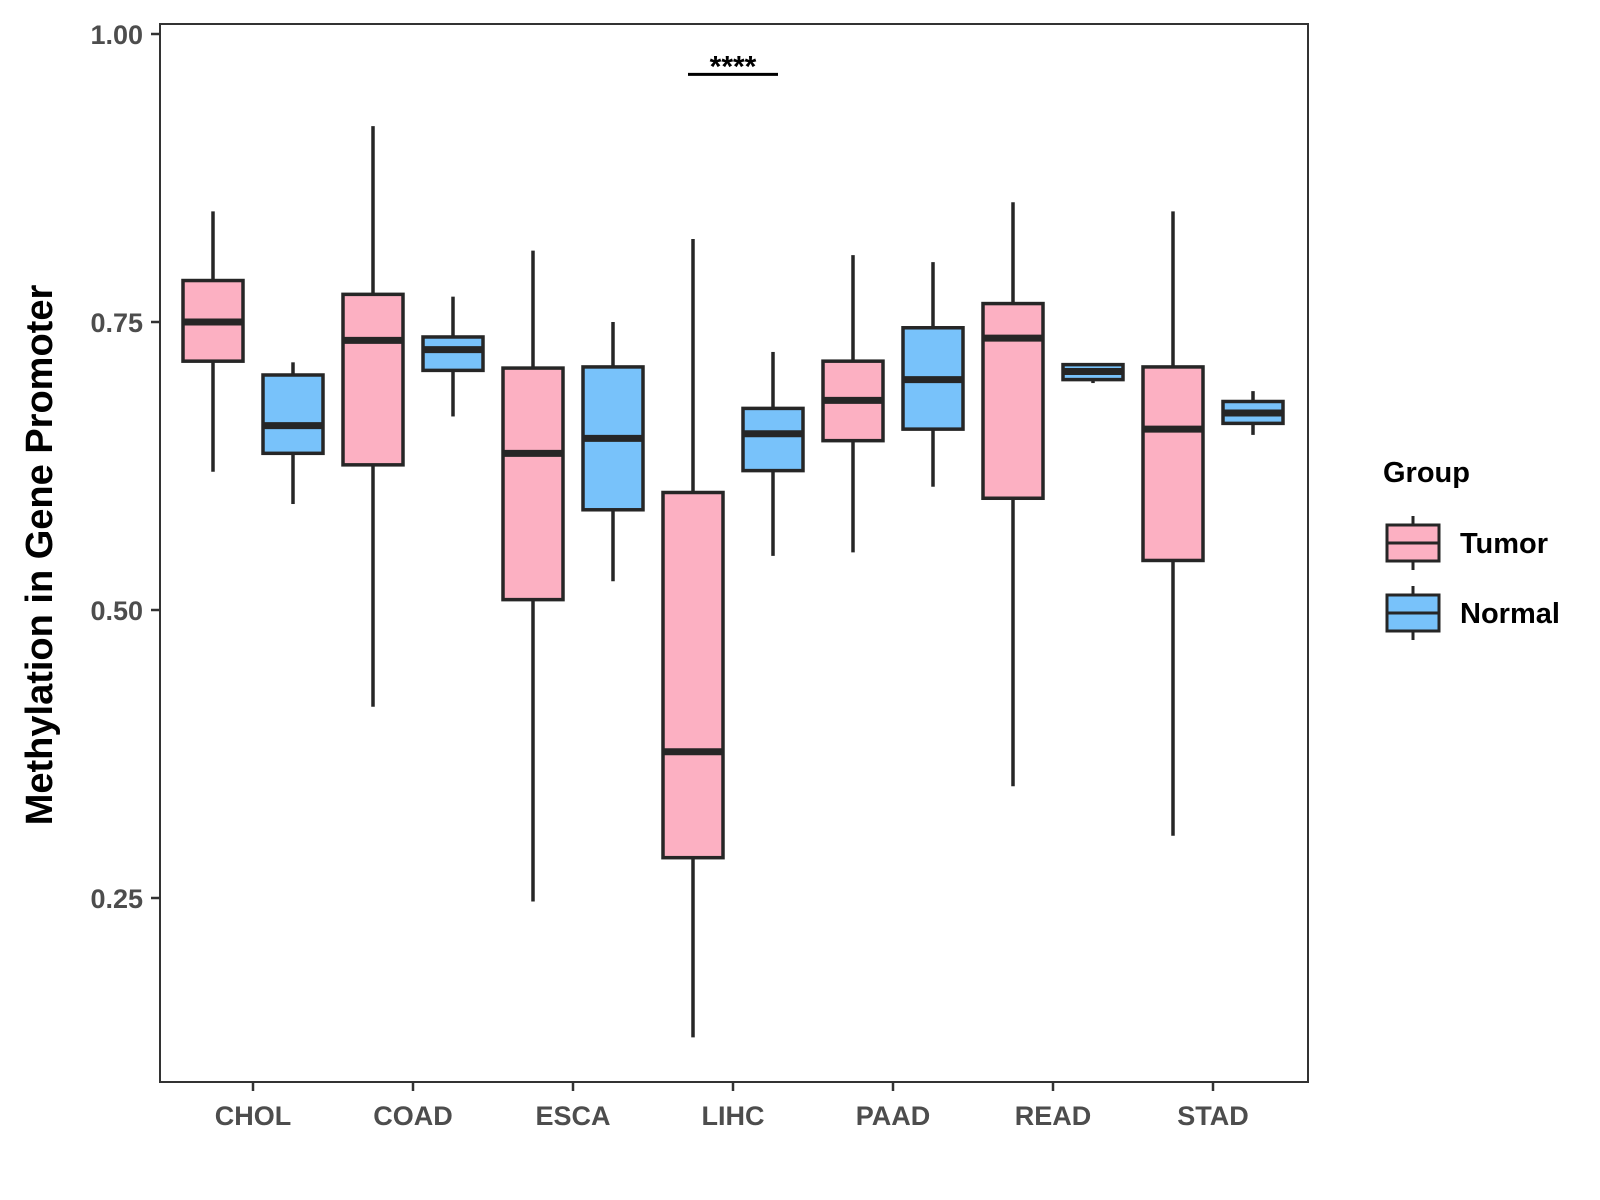  Describe the element at coordinates (1213, 1116) in the screenshot. I see `x-tick-label-stad: STAD` at that location.